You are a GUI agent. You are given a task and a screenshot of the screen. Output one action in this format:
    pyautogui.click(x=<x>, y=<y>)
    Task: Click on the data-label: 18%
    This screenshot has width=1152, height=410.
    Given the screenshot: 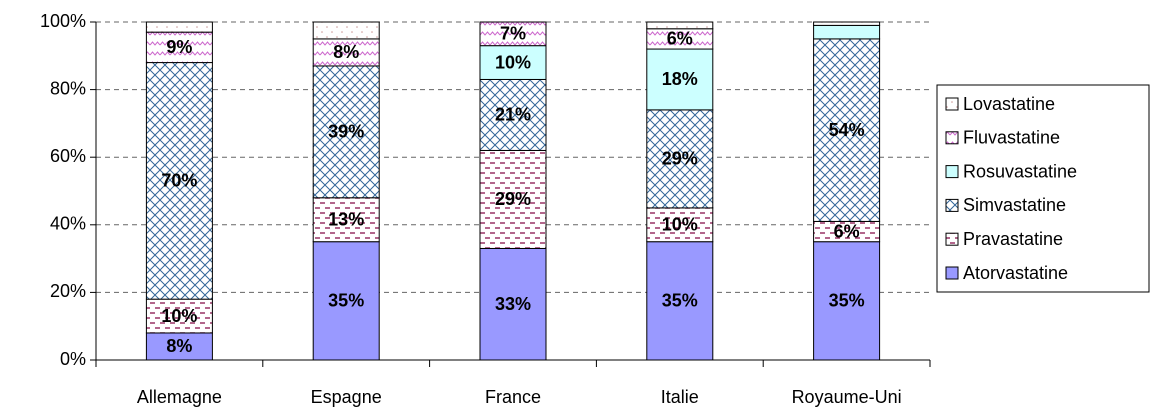 What is the action you would take?
    pyautogui.click(x=680, y=79)
    